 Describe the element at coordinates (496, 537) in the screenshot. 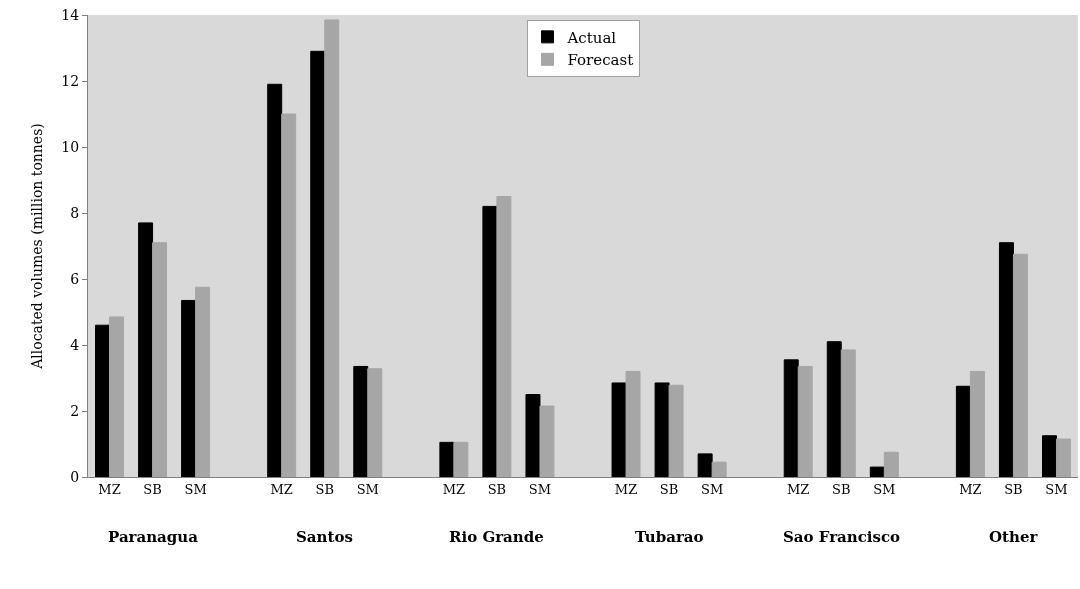

I see `text: Rio Grande` at that location.